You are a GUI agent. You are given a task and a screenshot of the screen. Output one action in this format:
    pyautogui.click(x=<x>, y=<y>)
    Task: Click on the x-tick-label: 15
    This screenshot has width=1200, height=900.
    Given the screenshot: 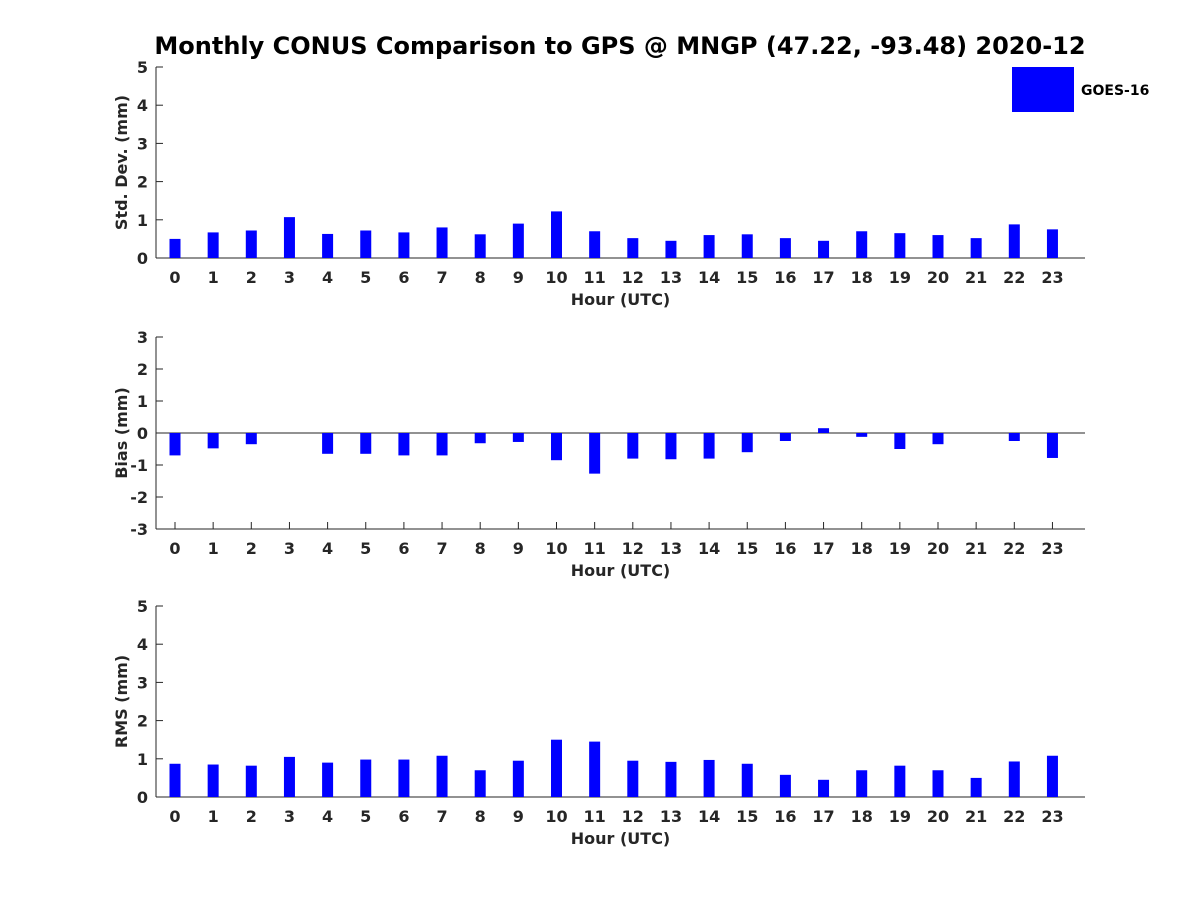 What is the action you would take?
    pyautogui.click(x=747, y=816)
    